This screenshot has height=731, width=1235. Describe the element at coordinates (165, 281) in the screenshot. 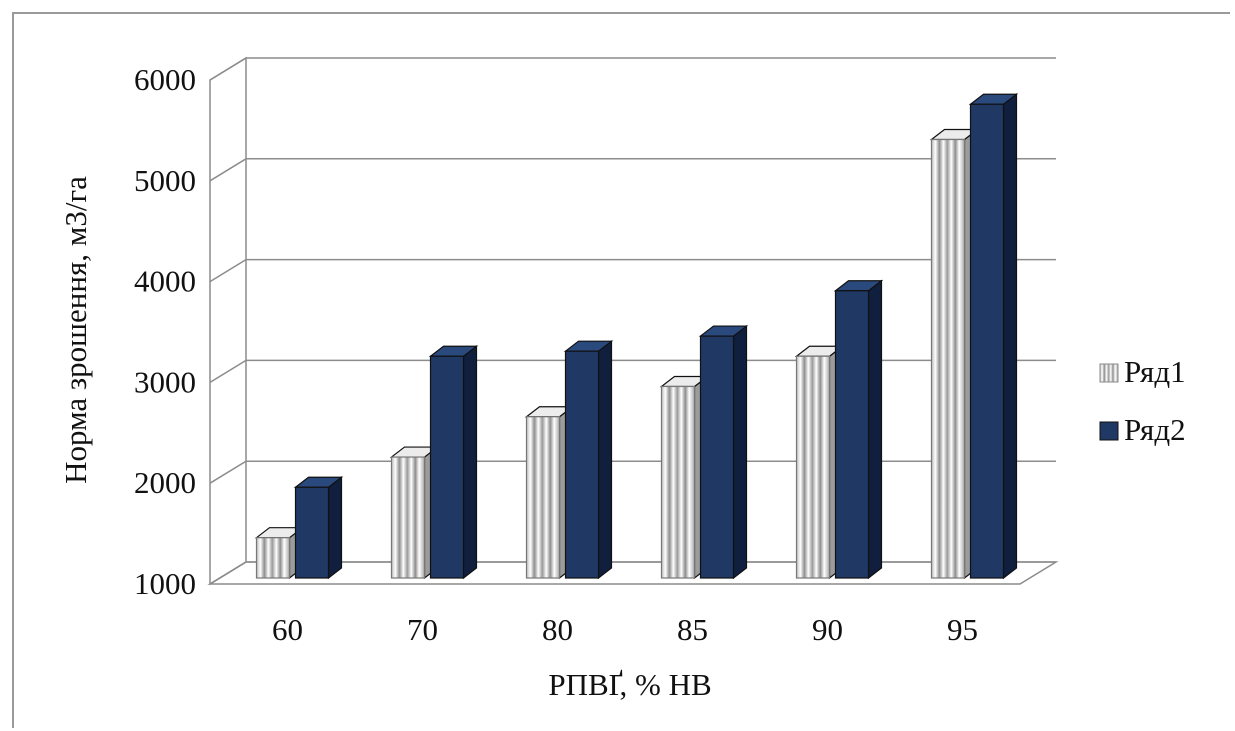

I see `y-tick-label: 4000` at that location.